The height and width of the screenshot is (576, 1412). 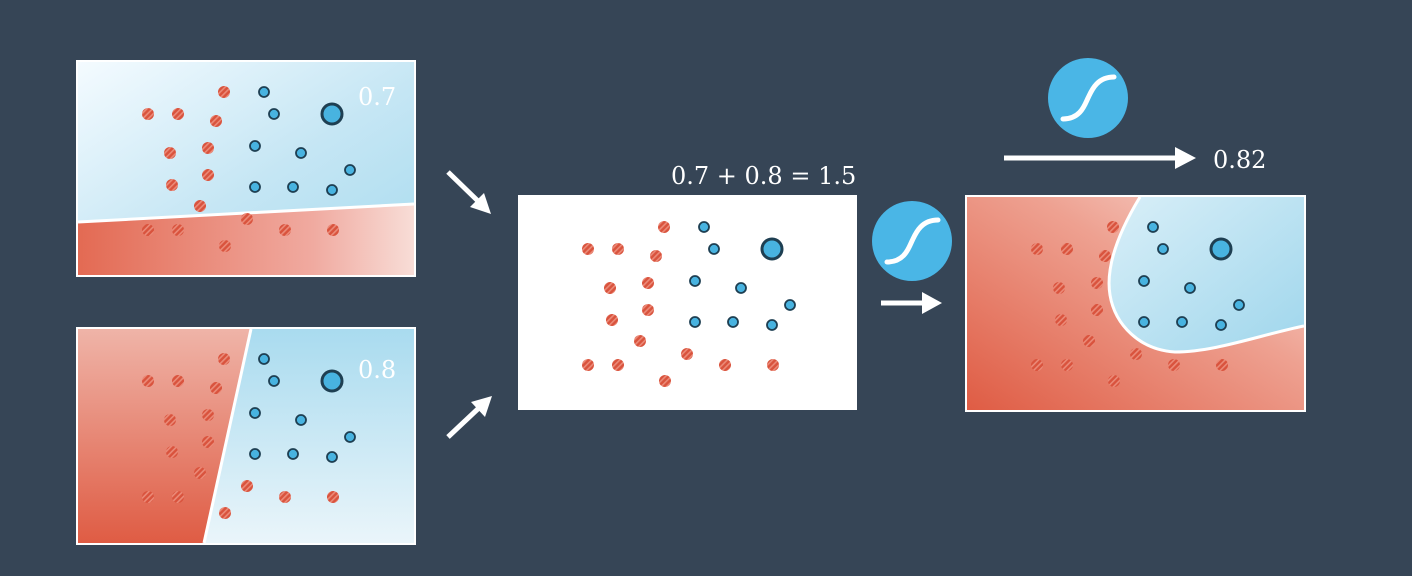 I want to click on result-value: 0.82, so click(x=1239, y=160).